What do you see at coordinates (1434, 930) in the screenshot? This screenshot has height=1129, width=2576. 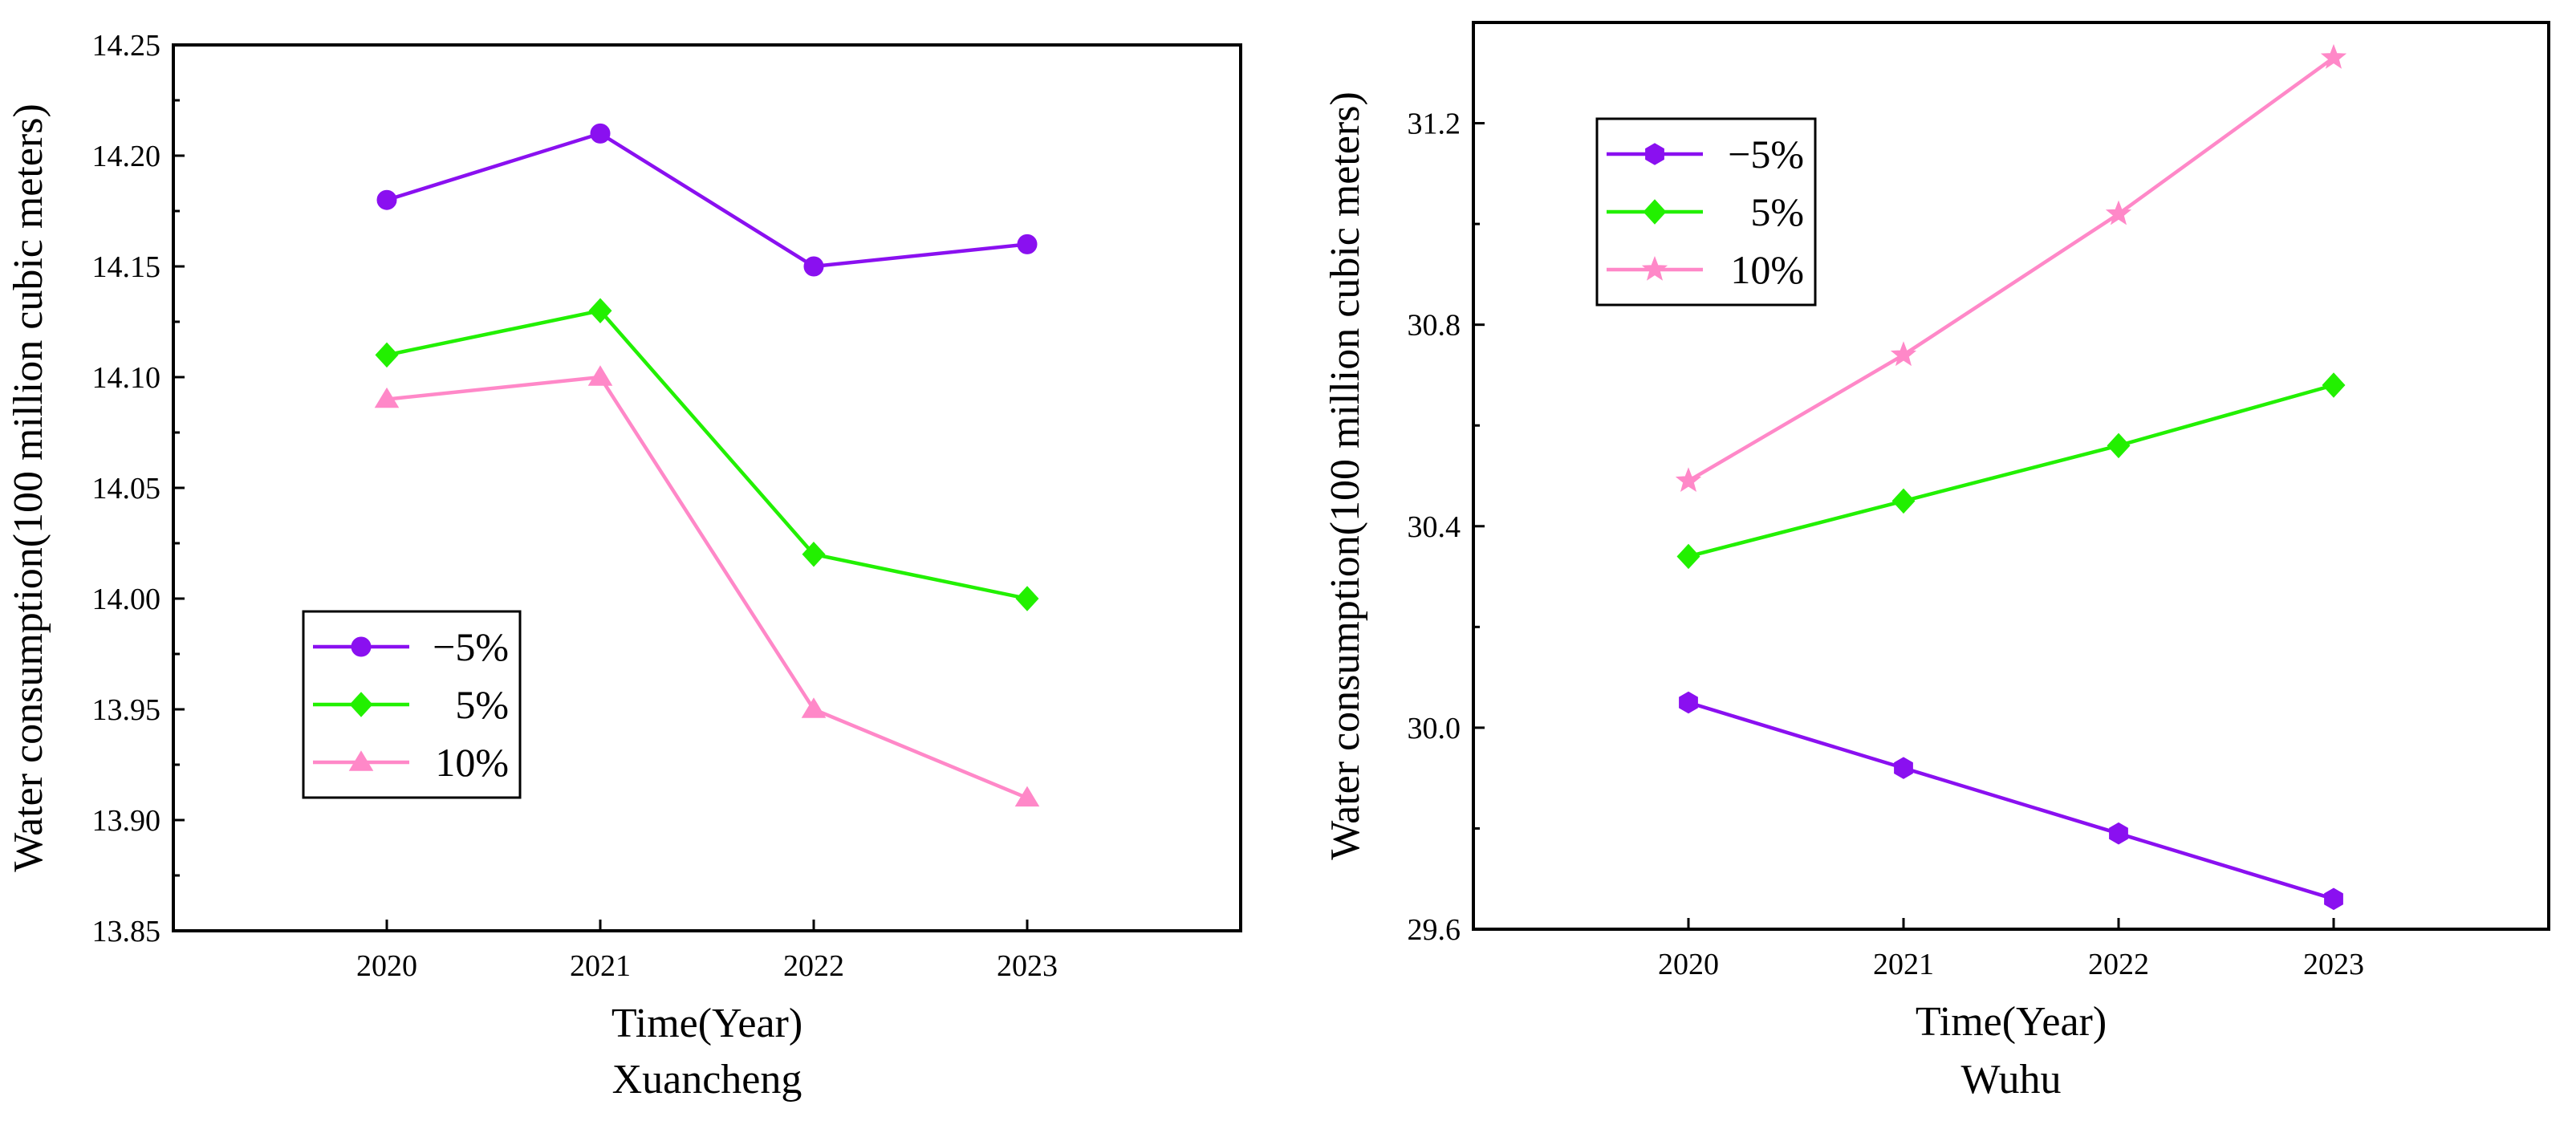 I see `y-tick-label: 29.6` at bounding box center [1434, 930].